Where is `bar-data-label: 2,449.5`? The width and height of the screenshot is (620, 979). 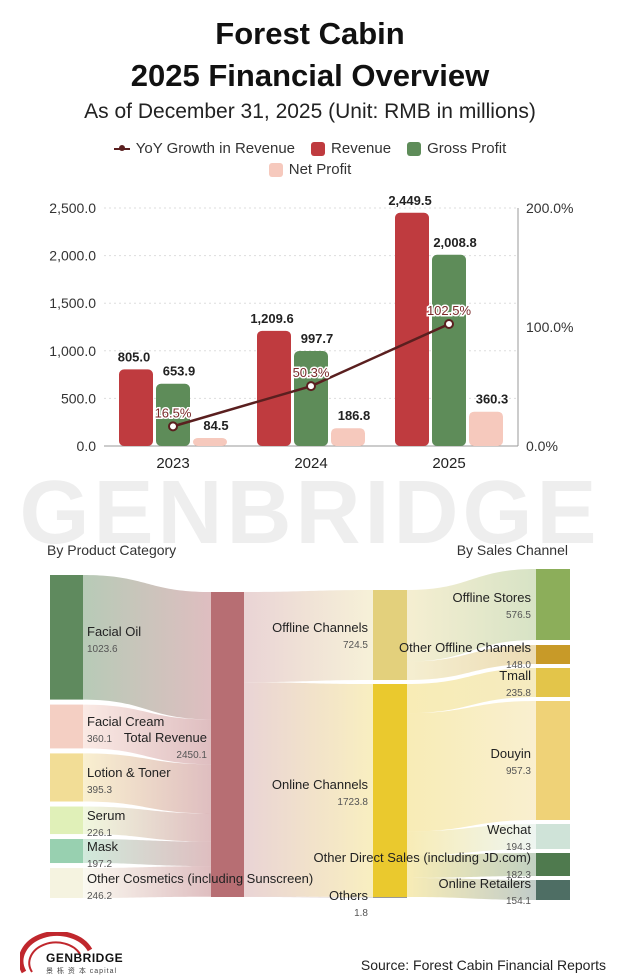 bar-data-label: 2,449.5 is located at coordinates (409, 200).